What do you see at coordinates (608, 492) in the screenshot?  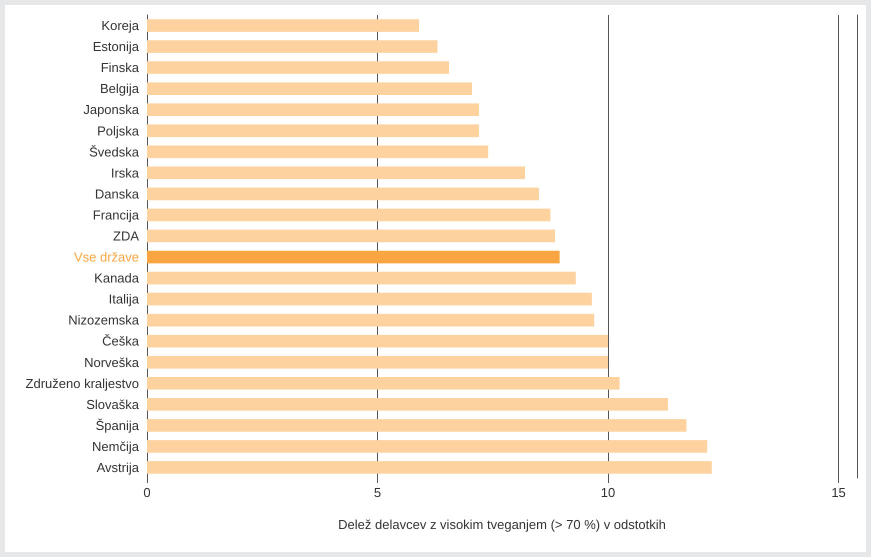 I see `x-tick-label: 10` at bounding box center [608, 492].